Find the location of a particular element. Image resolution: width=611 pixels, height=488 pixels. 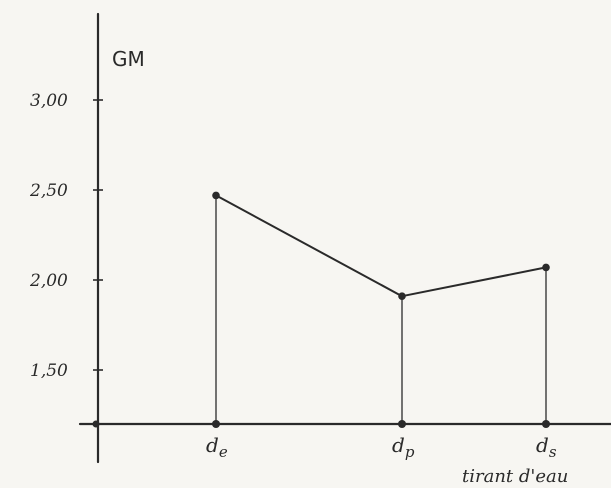

origin-dot is located at coordinates (96, 424).